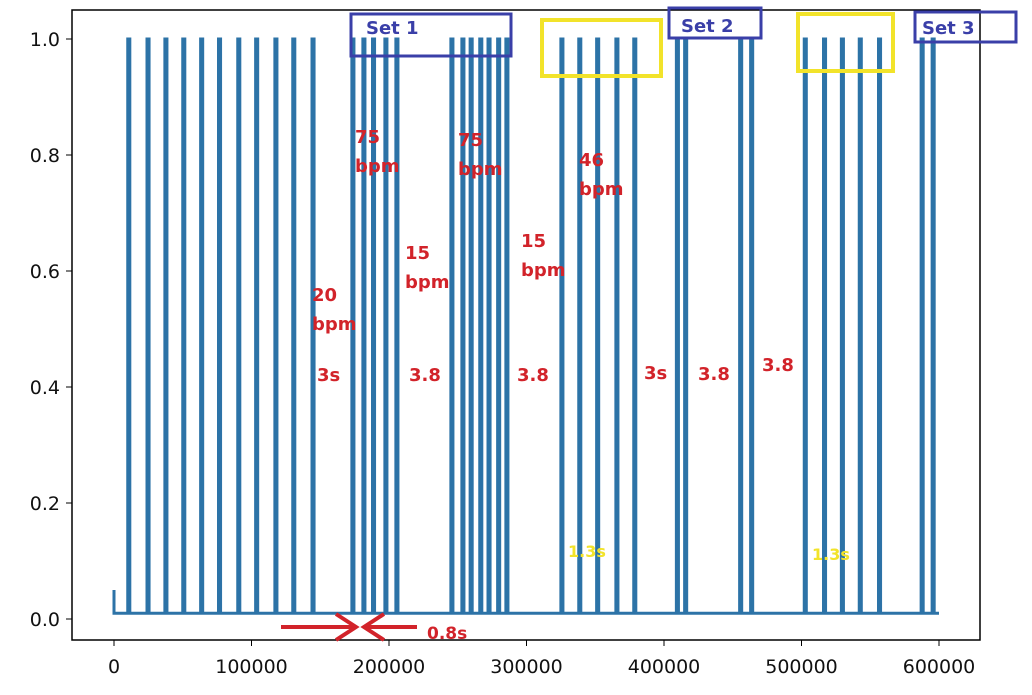  Describe the element at coordinates (591, 160) in the screenshot. I see `rate-label: 46` at that location.